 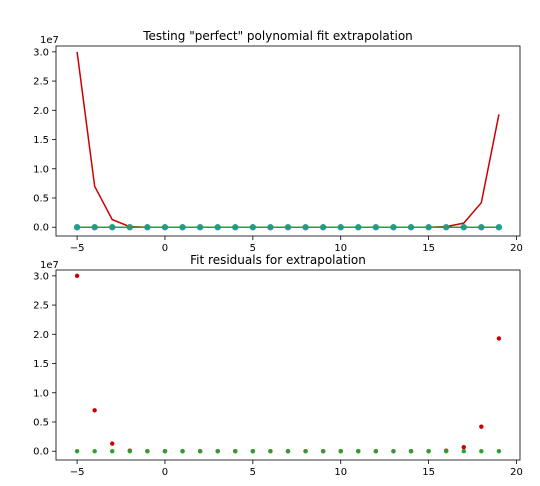 I want to click on bottom-y-offset-label: 1e7, so click(x=49, y=265).